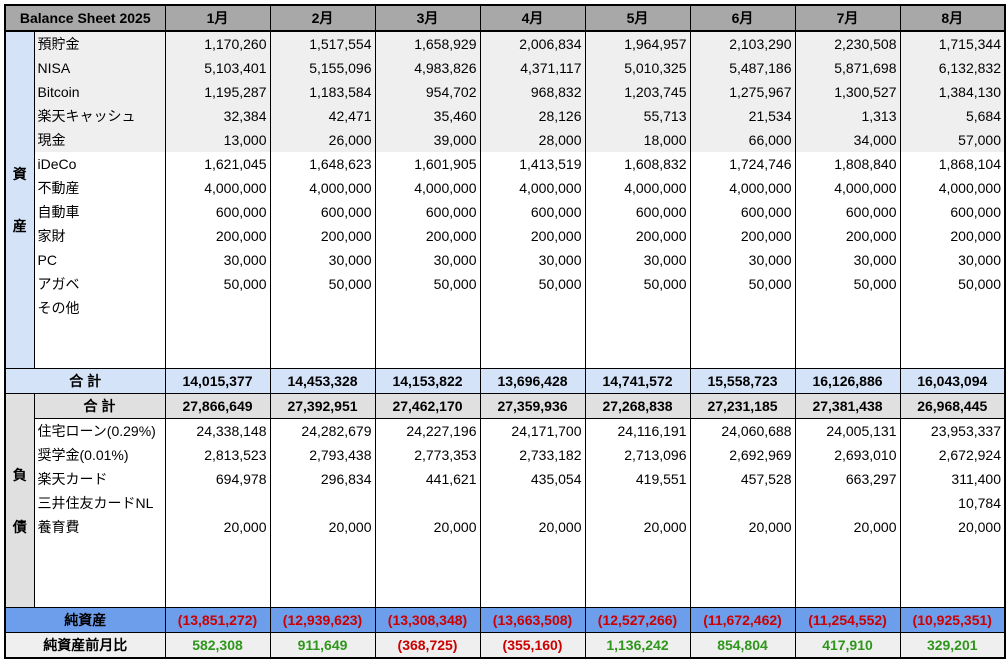 The width and height of the screenshot is (1007, 659). What do you see at coordinates (532, 479) in the screenshot?
I see `value-cell: 435,054` at bounding box center [532, 479].